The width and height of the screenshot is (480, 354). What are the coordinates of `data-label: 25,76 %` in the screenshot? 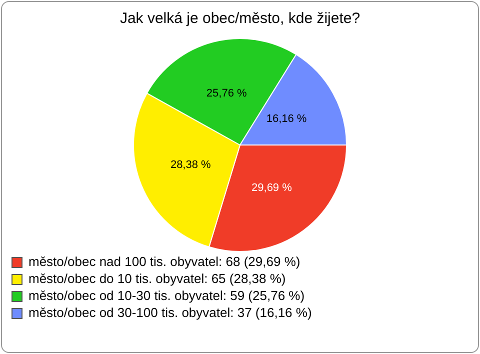 It's located at (227, 93).